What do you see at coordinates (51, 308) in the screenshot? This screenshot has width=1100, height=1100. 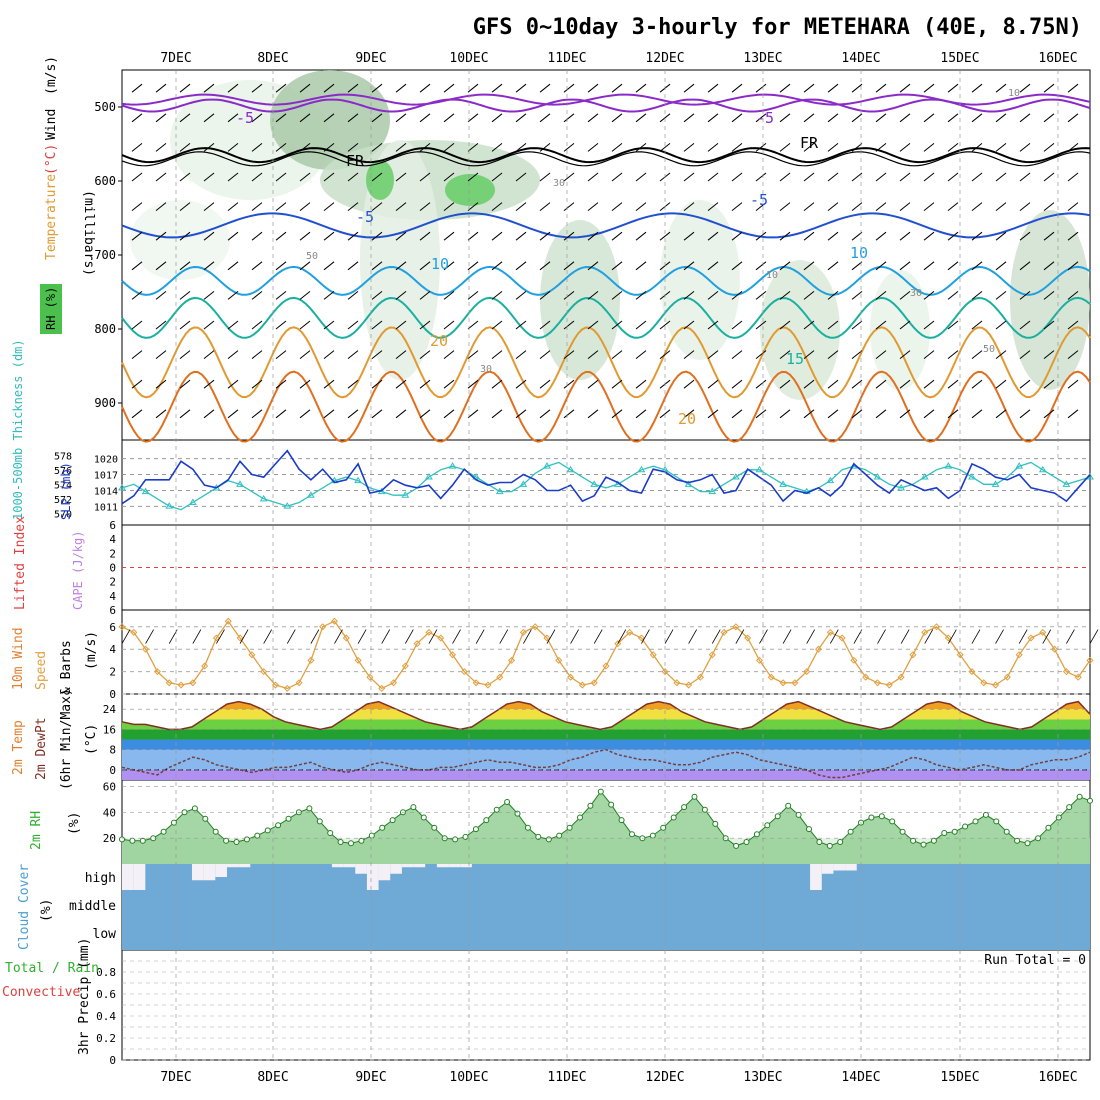 I see `rh-legend-label: RH (%)` at bounding box center [51, 308].